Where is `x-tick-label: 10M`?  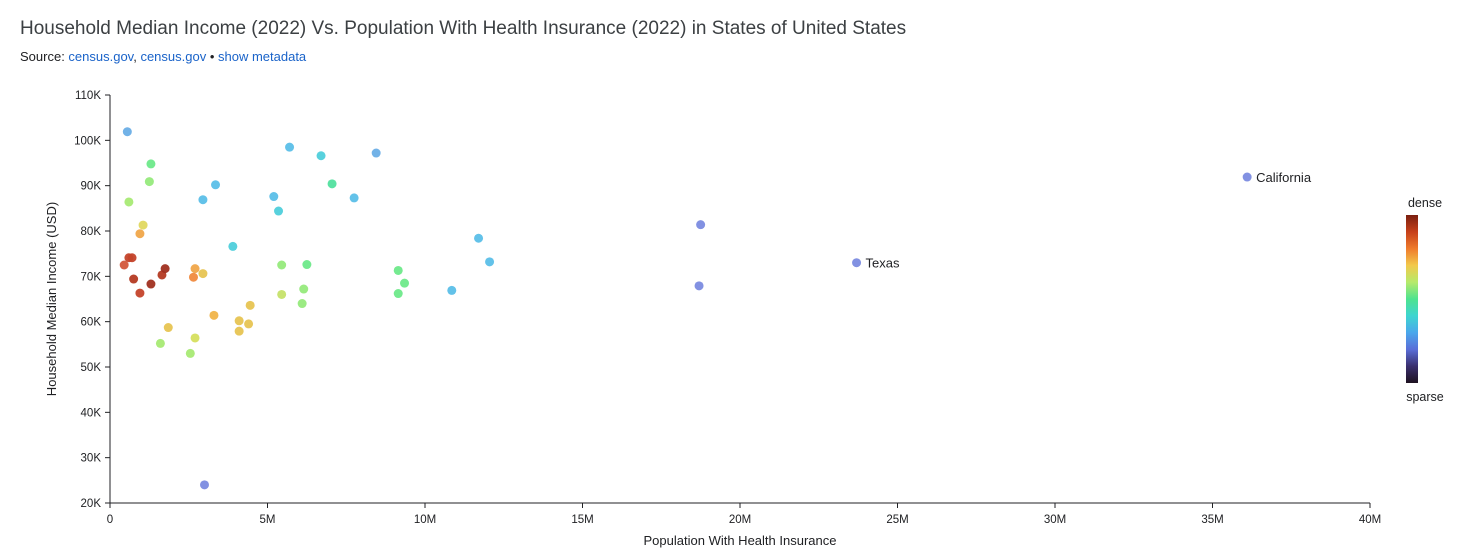
x-tick-label: 10M is located at coordinates (425, 520).